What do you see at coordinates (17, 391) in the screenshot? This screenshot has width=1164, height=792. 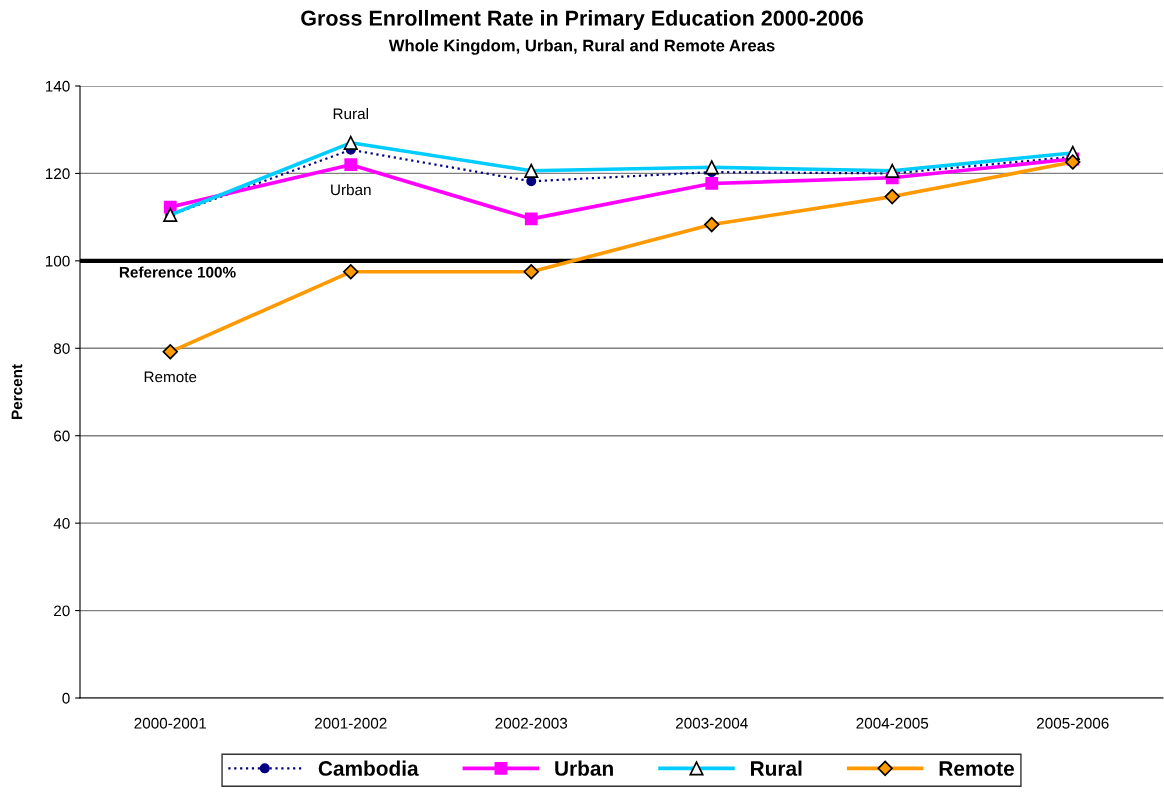 I see `y-axis-title: Percent` at bounding box center [17, 391].